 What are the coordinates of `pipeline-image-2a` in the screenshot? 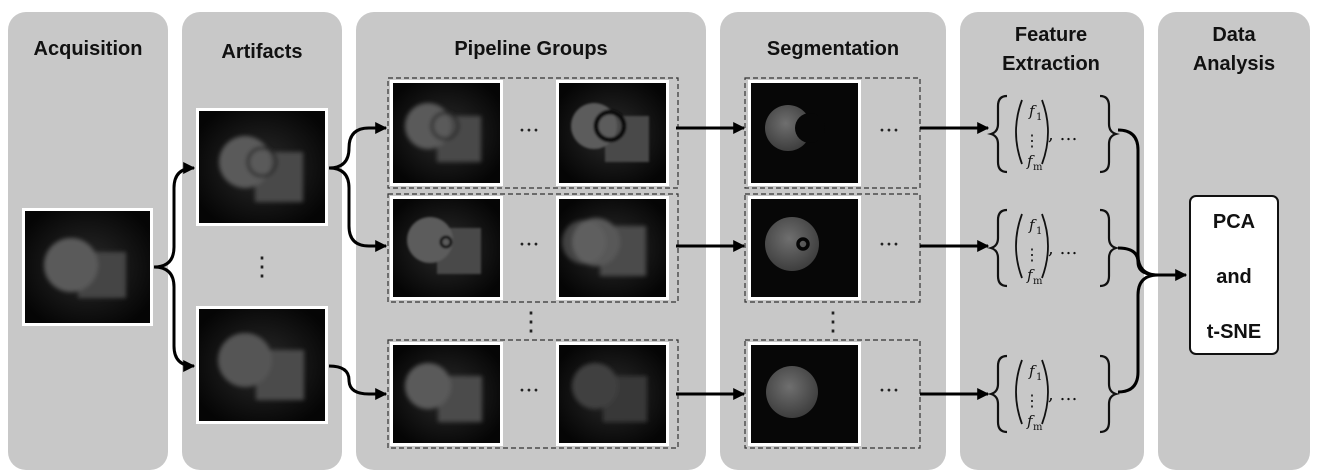 It's located at (446, 248).